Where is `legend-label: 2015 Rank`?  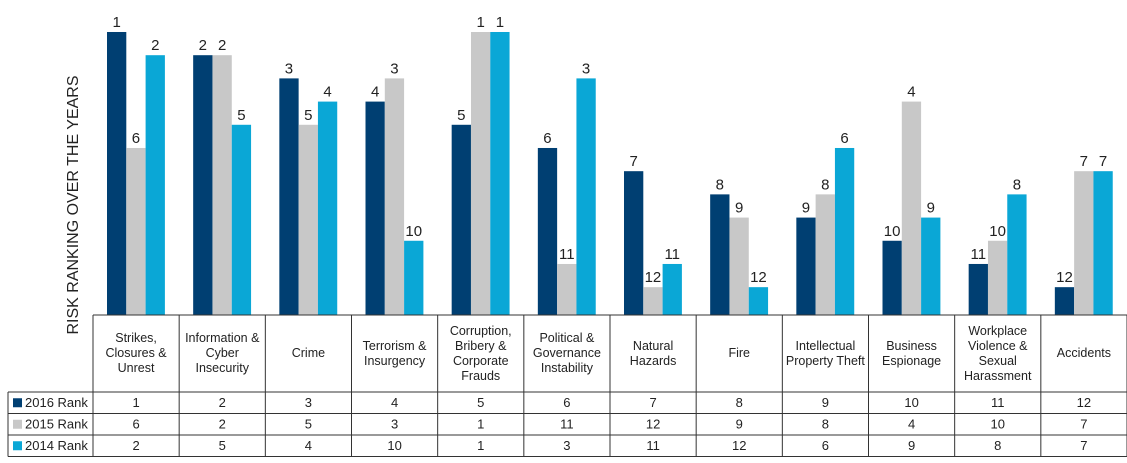 legend-label: 2015 Rank is located at coordinates (56, 424).